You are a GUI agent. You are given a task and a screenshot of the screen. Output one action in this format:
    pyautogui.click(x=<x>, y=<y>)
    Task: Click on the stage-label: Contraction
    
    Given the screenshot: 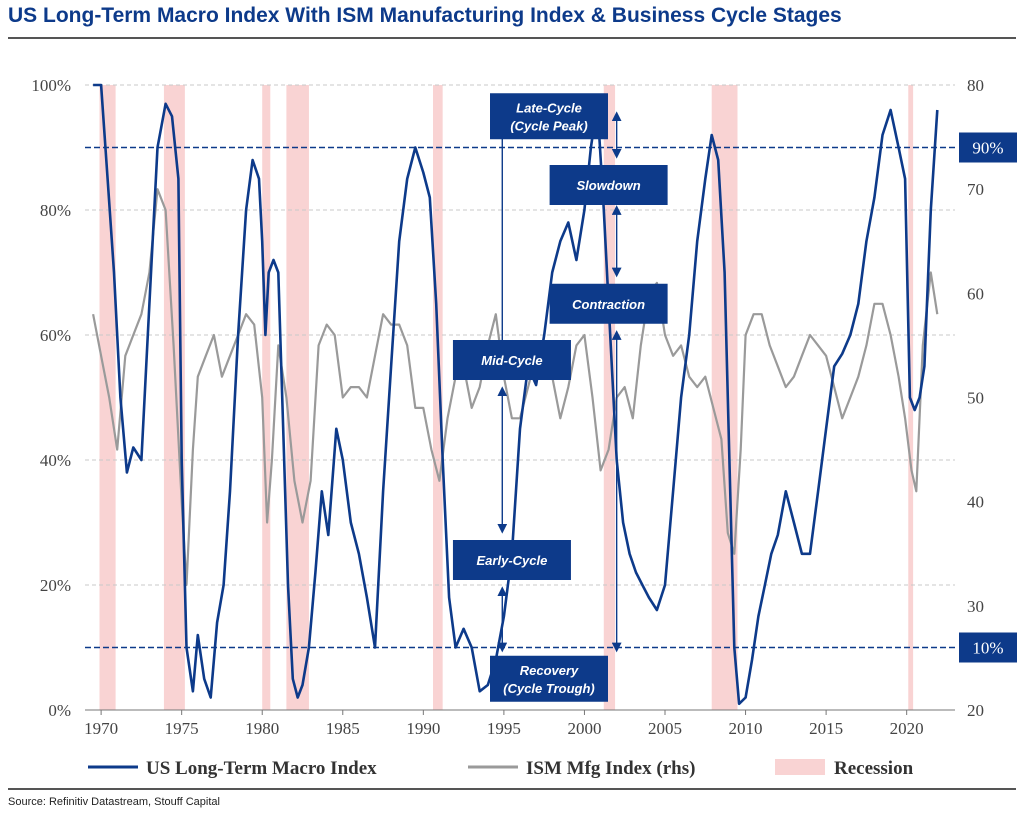 What is the action you would take?
    pyautogui.click(x=608, y=304)
    